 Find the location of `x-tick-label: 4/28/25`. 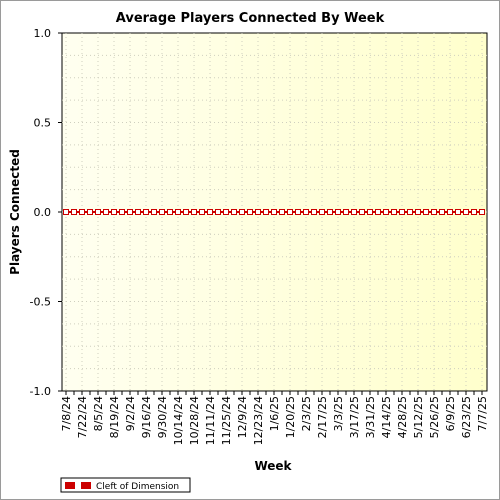

x-tick-label: 4/28/25 is located at coordinates (402, 417).